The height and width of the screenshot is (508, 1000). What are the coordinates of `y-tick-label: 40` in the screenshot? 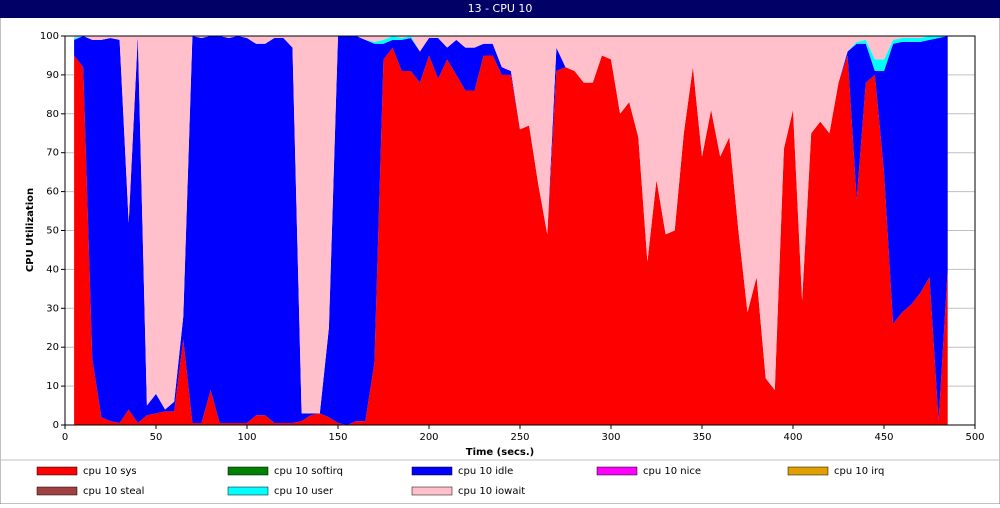 It's located at (52, 269).